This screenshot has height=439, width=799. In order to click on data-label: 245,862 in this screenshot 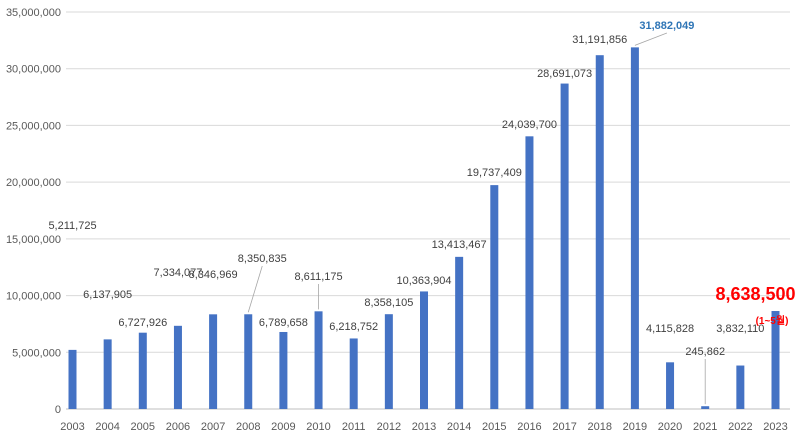, I will do `click(705, 352)`.